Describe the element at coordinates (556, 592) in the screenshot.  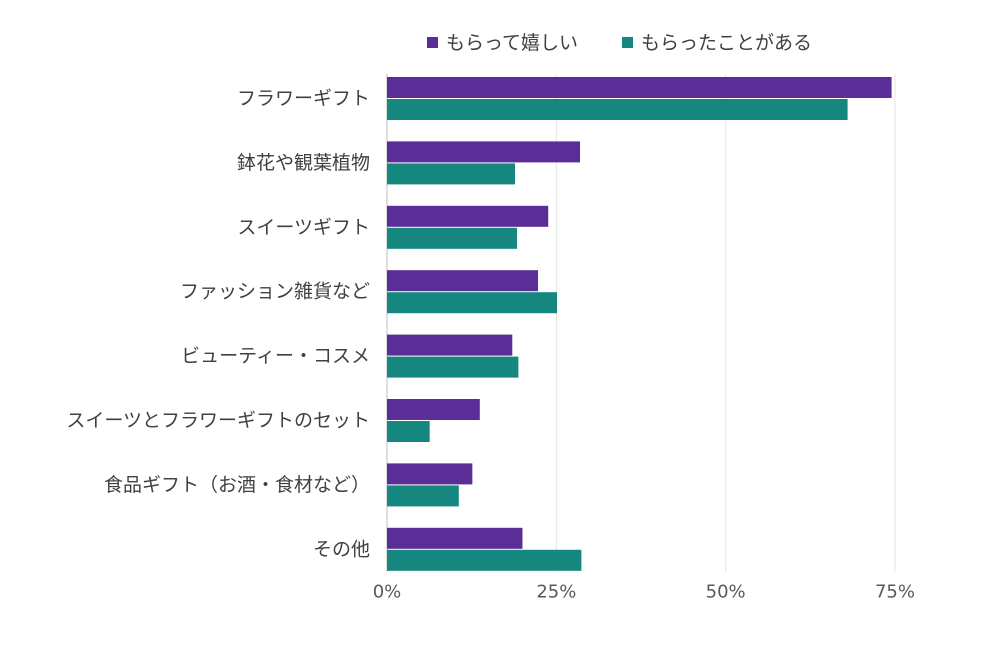
I see `x-tick-label: 25%` at that location.